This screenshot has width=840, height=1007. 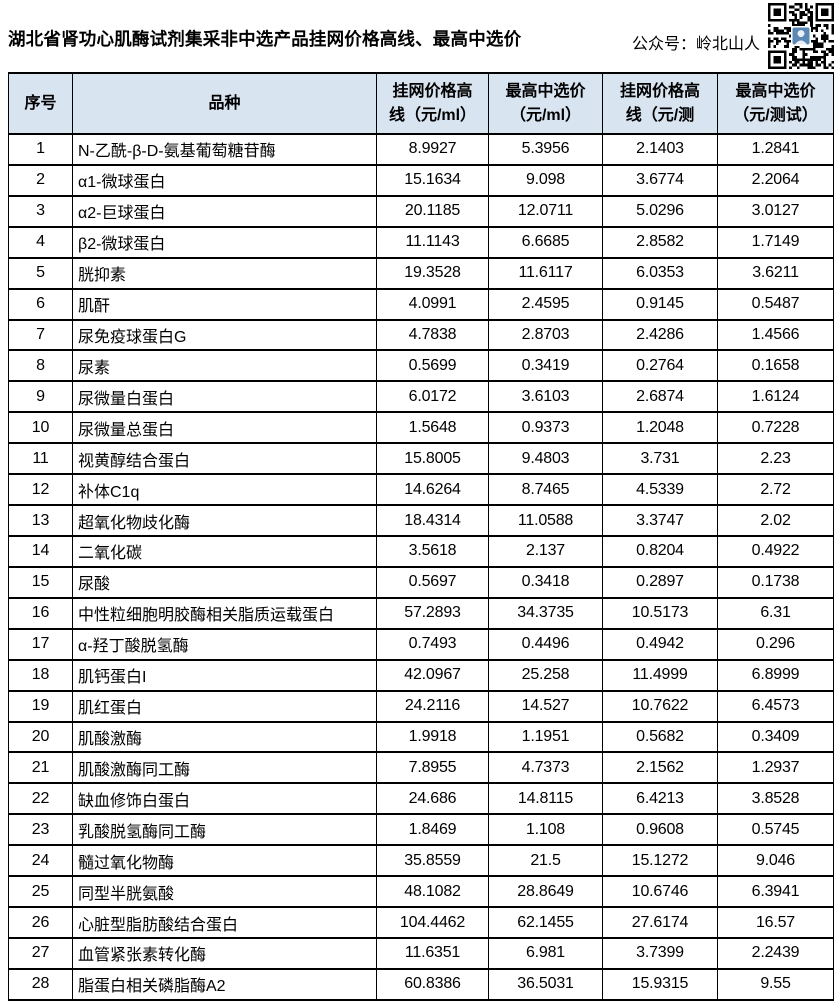 What do you see at coordinates (660, 861) in the screenshot?
I see `listed-price-test-cell: 15.1272` at bounding box center [660, 861].